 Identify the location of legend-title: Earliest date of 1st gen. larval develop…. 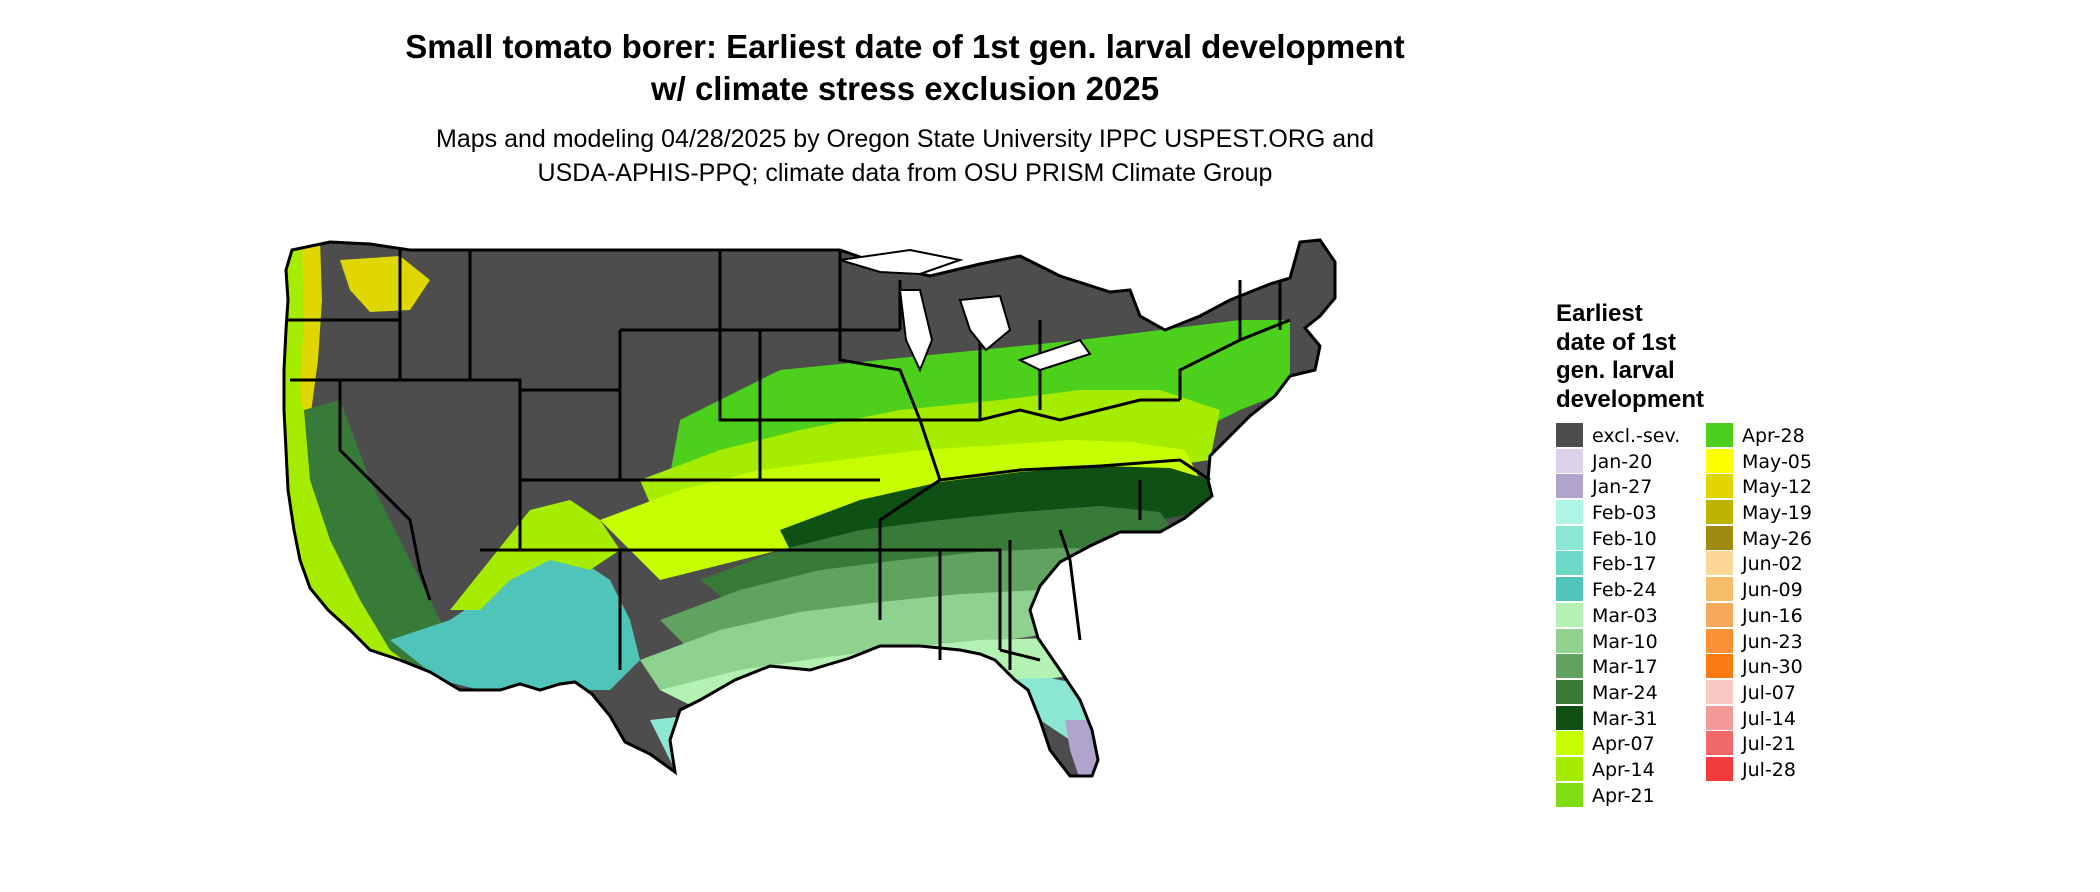
(1656, 357).